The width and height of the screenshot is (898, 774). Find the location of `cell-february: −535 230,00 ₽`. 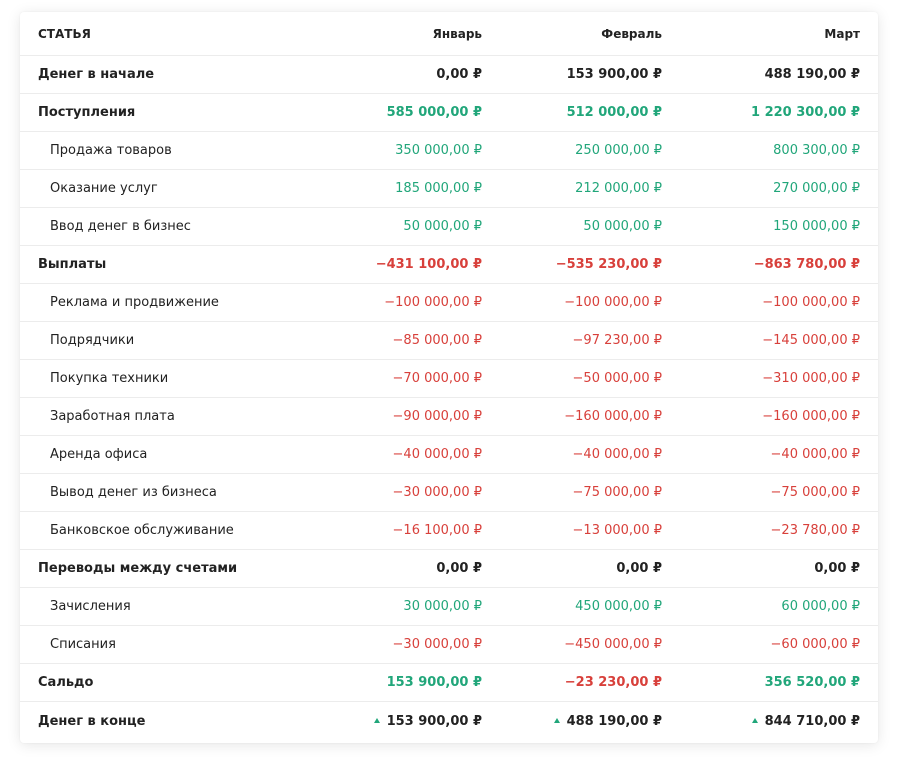

cell-february: −535 230,00 ₽ is located at coordinates (590, 264).